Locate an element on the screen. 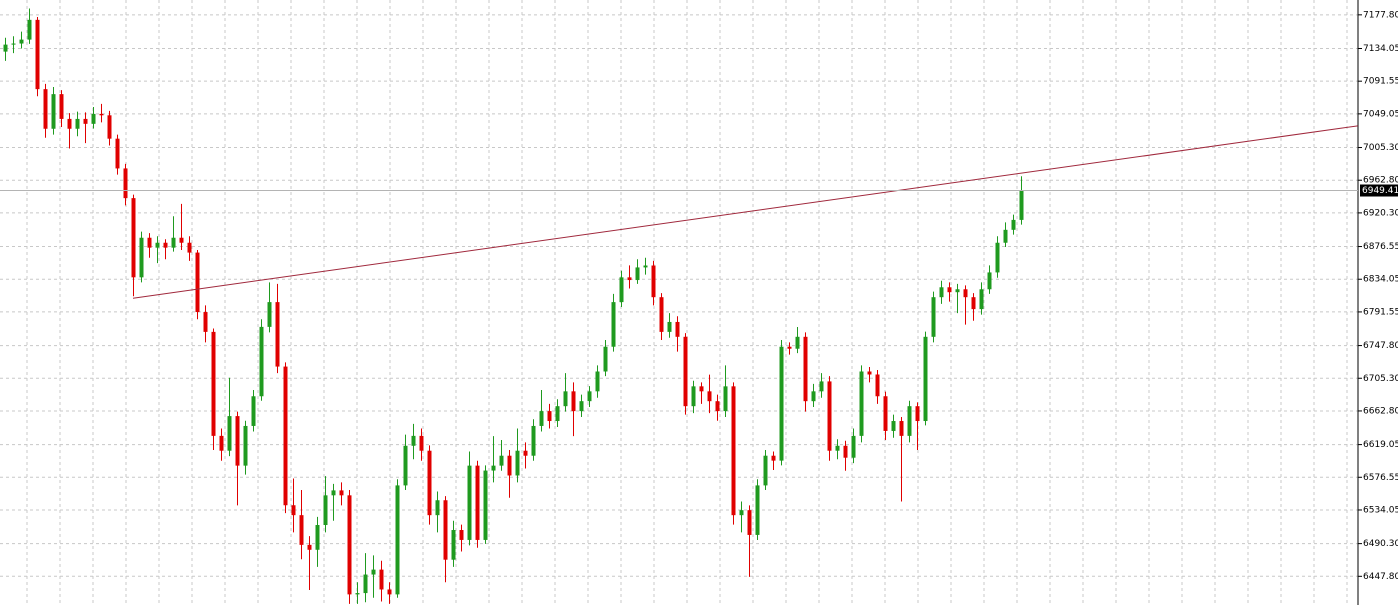 The height and width of the screenshot is (605, 1398). y-tick-label: 6791.55 is located at coordinates (1380, 312).